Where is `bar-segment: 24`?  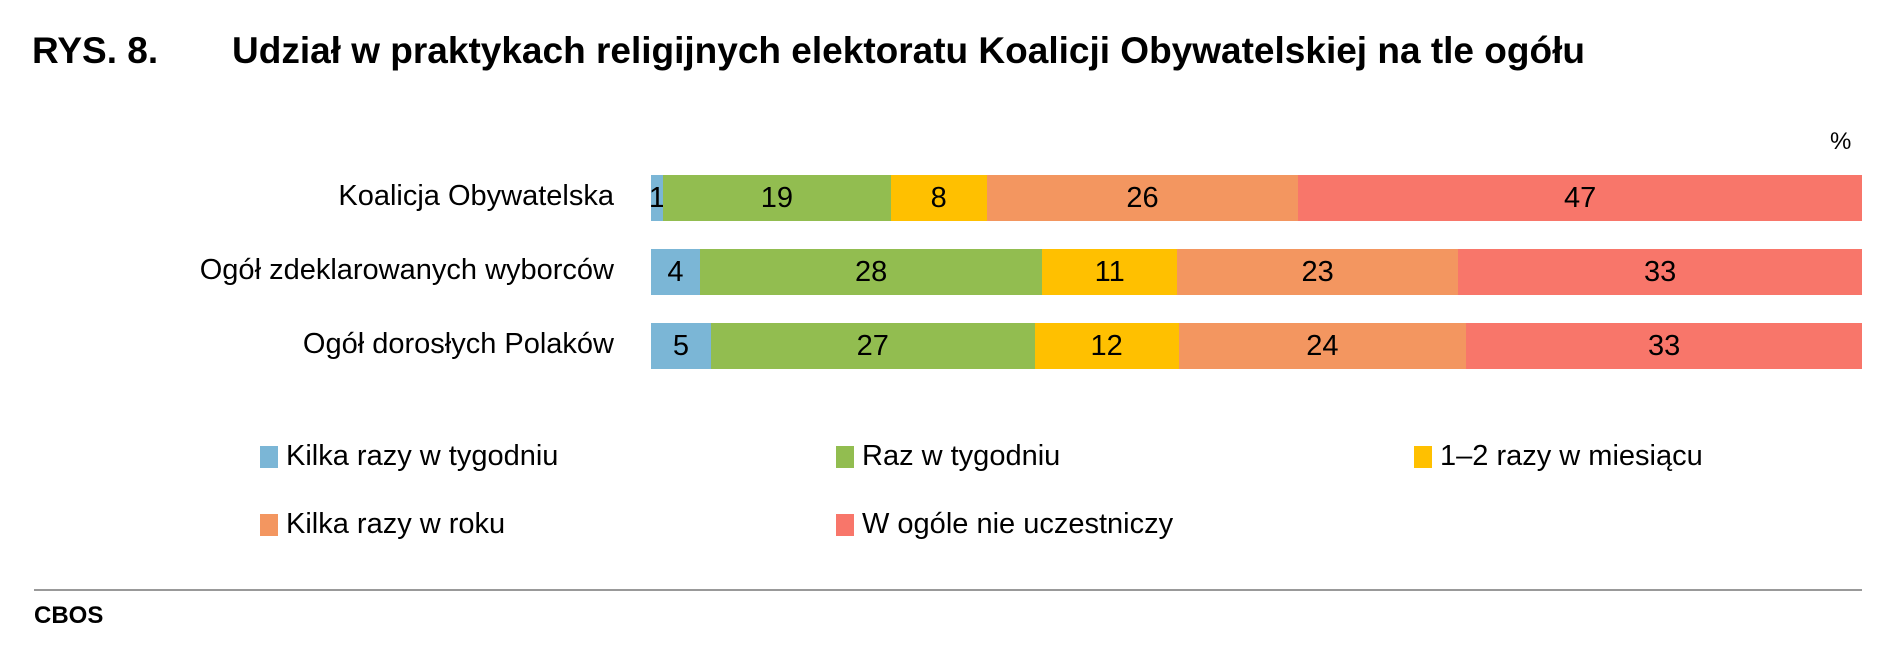 bar-segment: 24 is located at coordinates (1322, 346).